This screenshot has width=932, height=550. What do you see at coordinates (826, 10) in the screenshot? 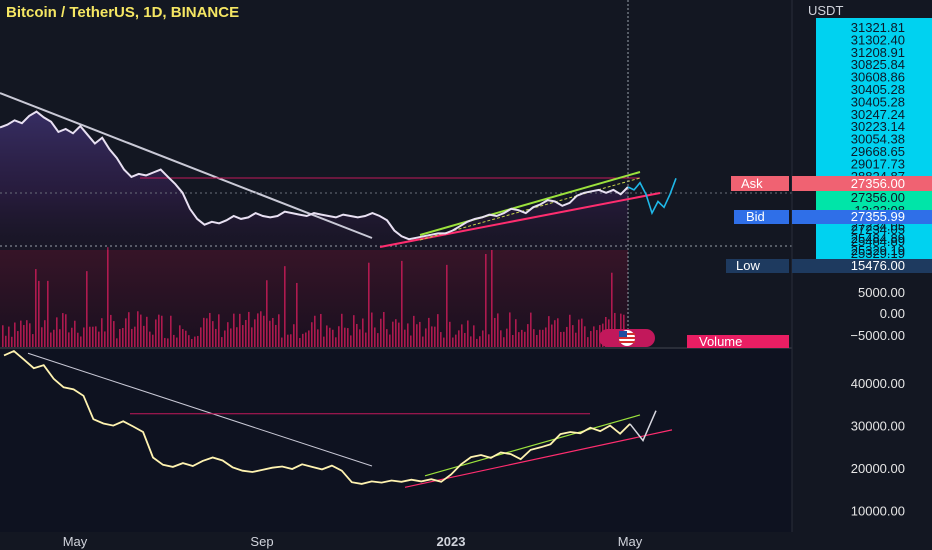
I see `axis-currency: USDT` at bounding box center [826, 10].